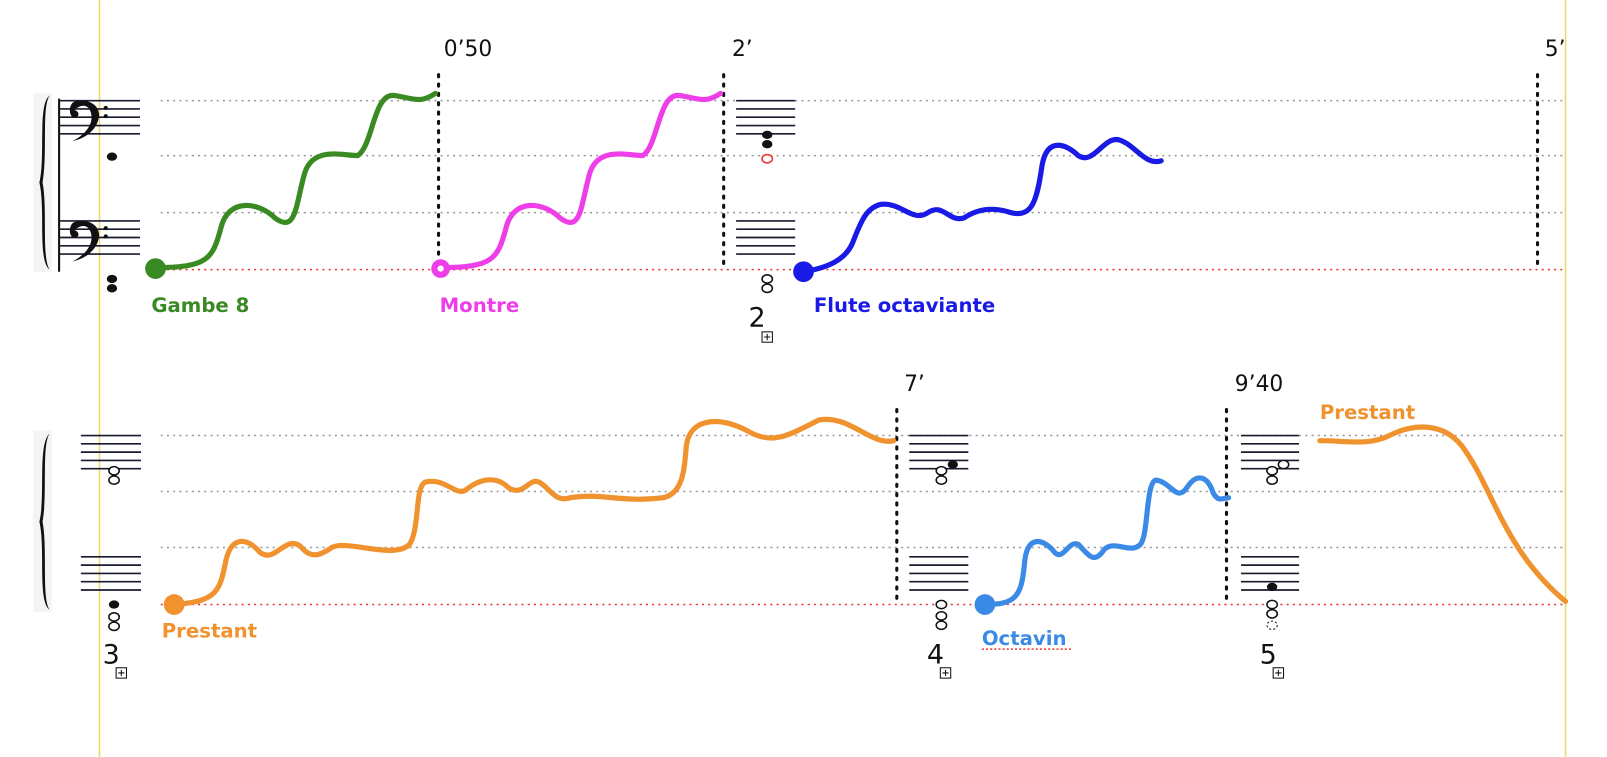 This screenshot has height=757, width=1607. I want to click on time-marker: 9’40, so click(1259, 384).